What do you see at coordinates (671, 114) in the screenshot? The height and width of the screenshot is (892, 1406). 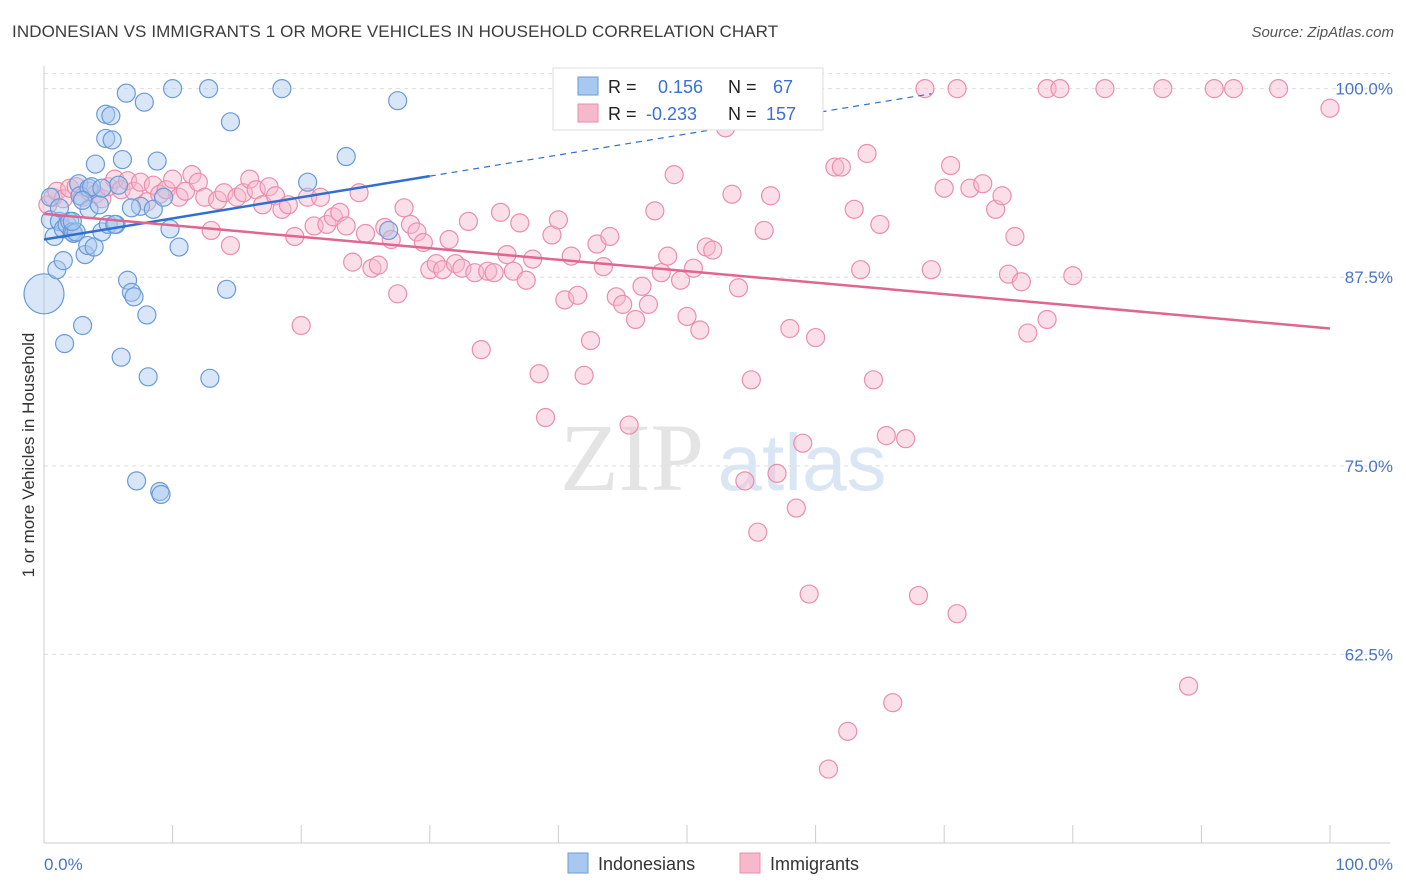 I see `stats-pink-r-value: -0.233` at bounding box center [671, 114].